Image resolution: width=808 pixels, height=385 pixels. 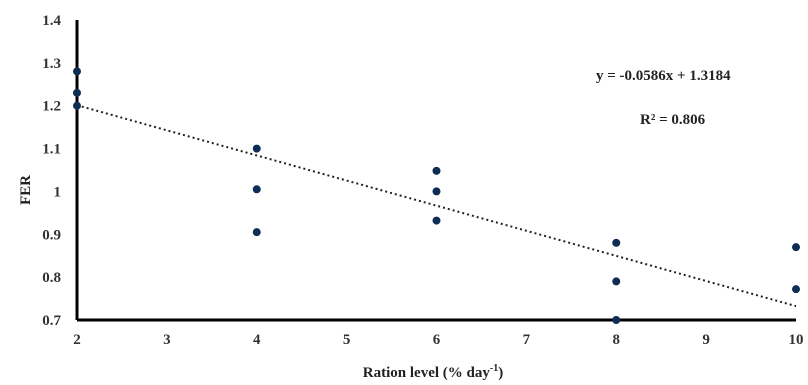 What do you see at coordinates (673, 120) in the screenshot?
I see `r-squared-label: R² = 0.806` at bounding box center [673, 120].